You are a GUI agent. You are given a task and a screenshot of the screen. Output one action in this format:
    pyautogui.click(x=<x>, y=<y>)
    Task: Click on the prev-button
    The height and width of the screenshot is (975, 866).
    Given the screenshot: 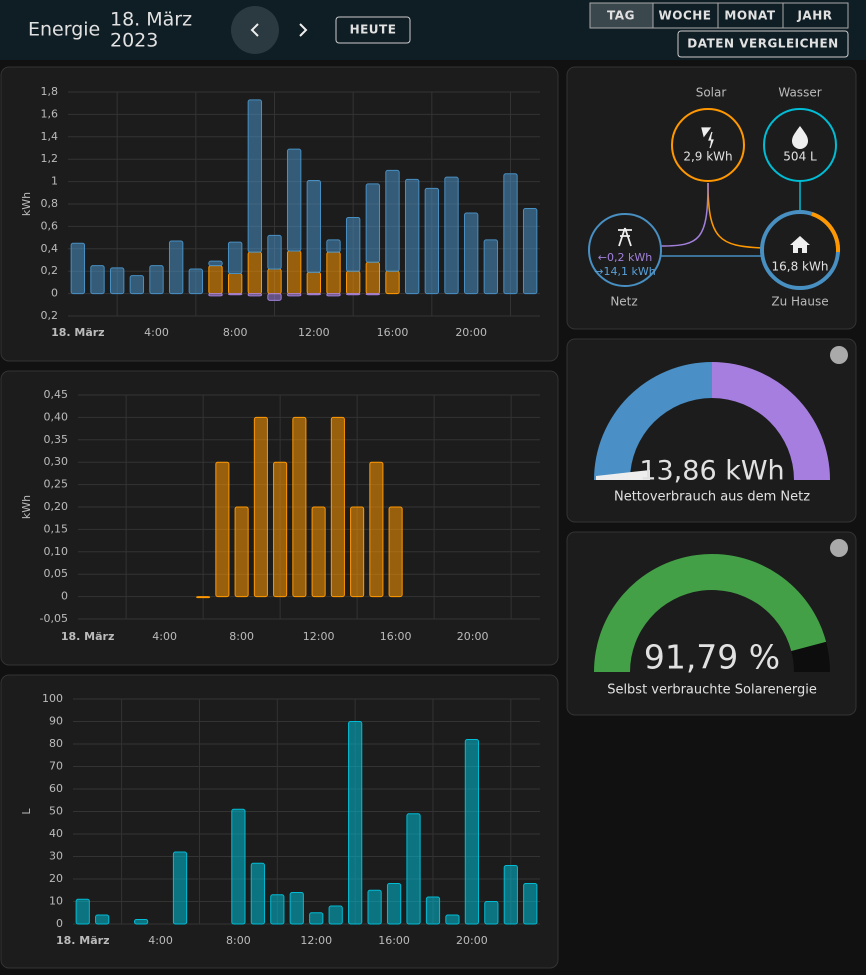 What is the action you would take?
    pyautogui.click(x=255, y=30)
    